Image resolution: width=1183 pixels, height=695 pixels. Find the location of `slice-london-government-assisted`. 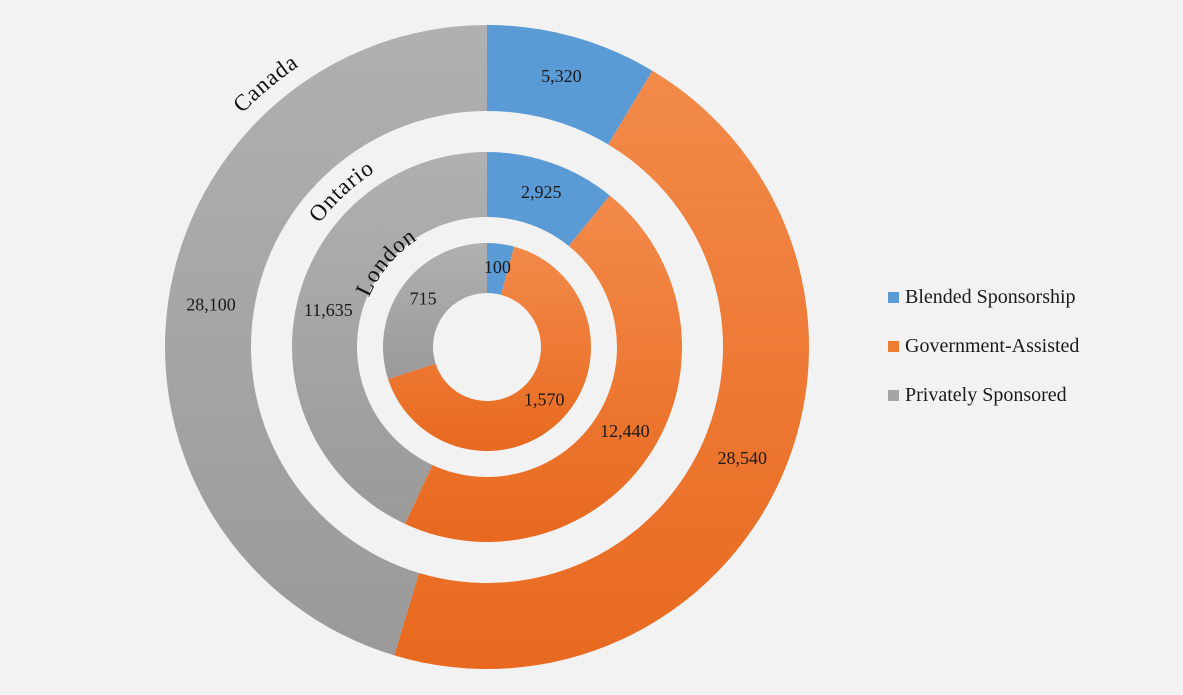

slice-london-government-assisted is located at coordinates (490, 348).